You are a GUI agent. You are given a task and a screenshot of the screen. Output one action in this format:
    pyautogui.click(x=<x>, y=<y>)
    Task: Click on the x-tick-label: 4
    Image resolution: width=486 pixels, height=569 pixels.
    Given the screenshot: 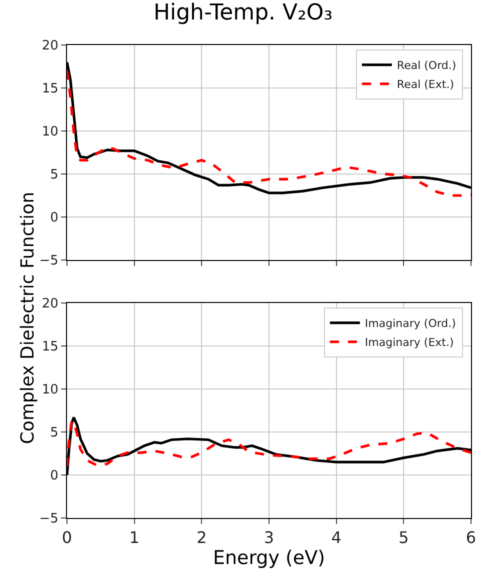 What is the action you would take?
    pyautogui.click(x=336, y=538)
    